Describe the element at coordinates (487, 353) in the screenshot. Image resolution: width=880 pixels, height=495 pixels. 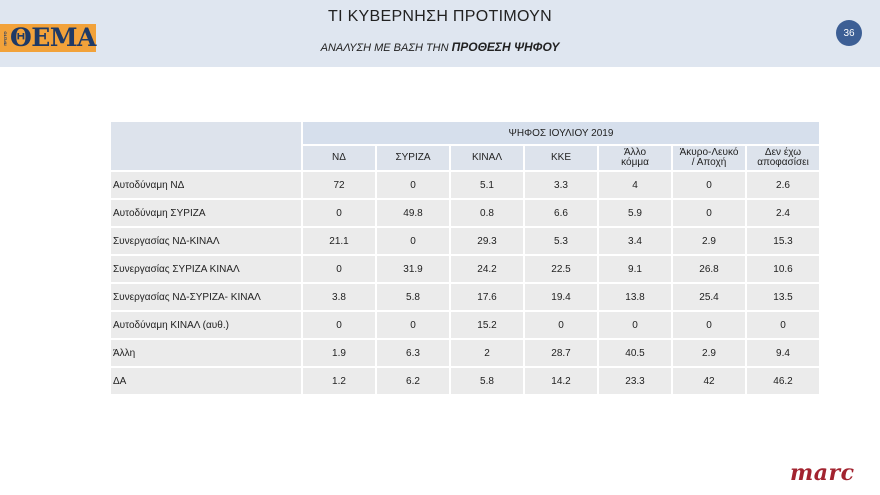
I see `table-cell: 2` at that location.